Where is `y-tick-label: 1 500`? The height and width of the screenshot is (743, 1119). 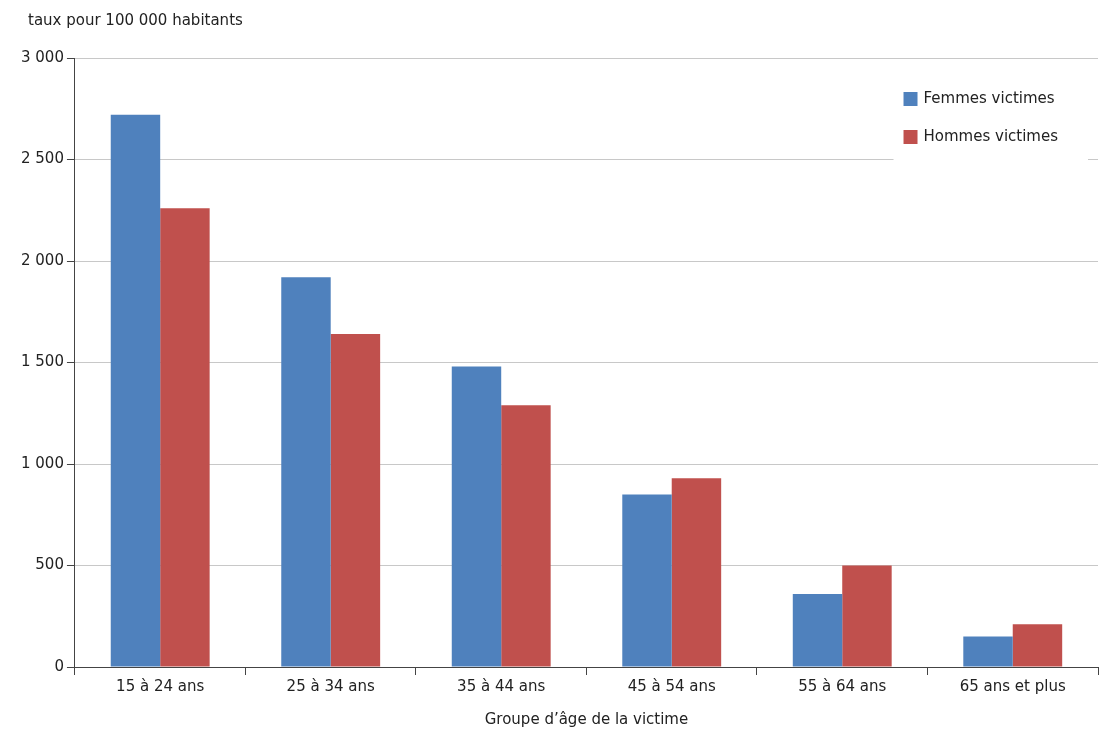 y-tick-label: 1 500 is located at coordinates (42, 361).